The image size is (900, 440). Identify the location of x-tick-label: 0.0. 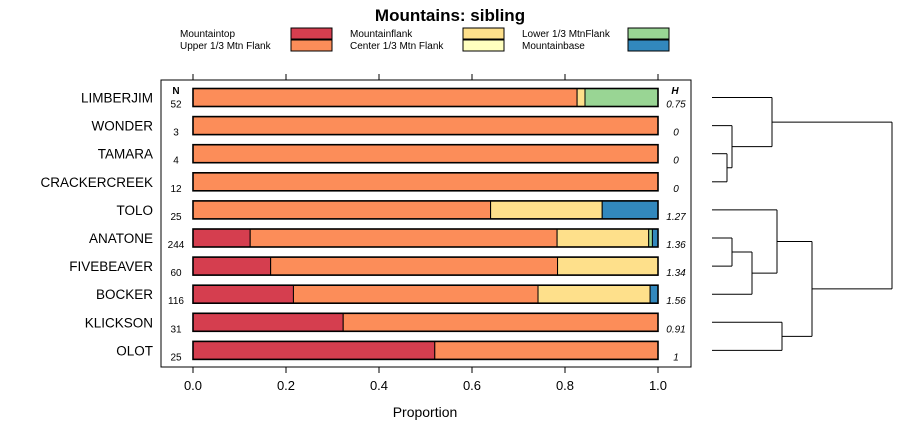
(193, 385).